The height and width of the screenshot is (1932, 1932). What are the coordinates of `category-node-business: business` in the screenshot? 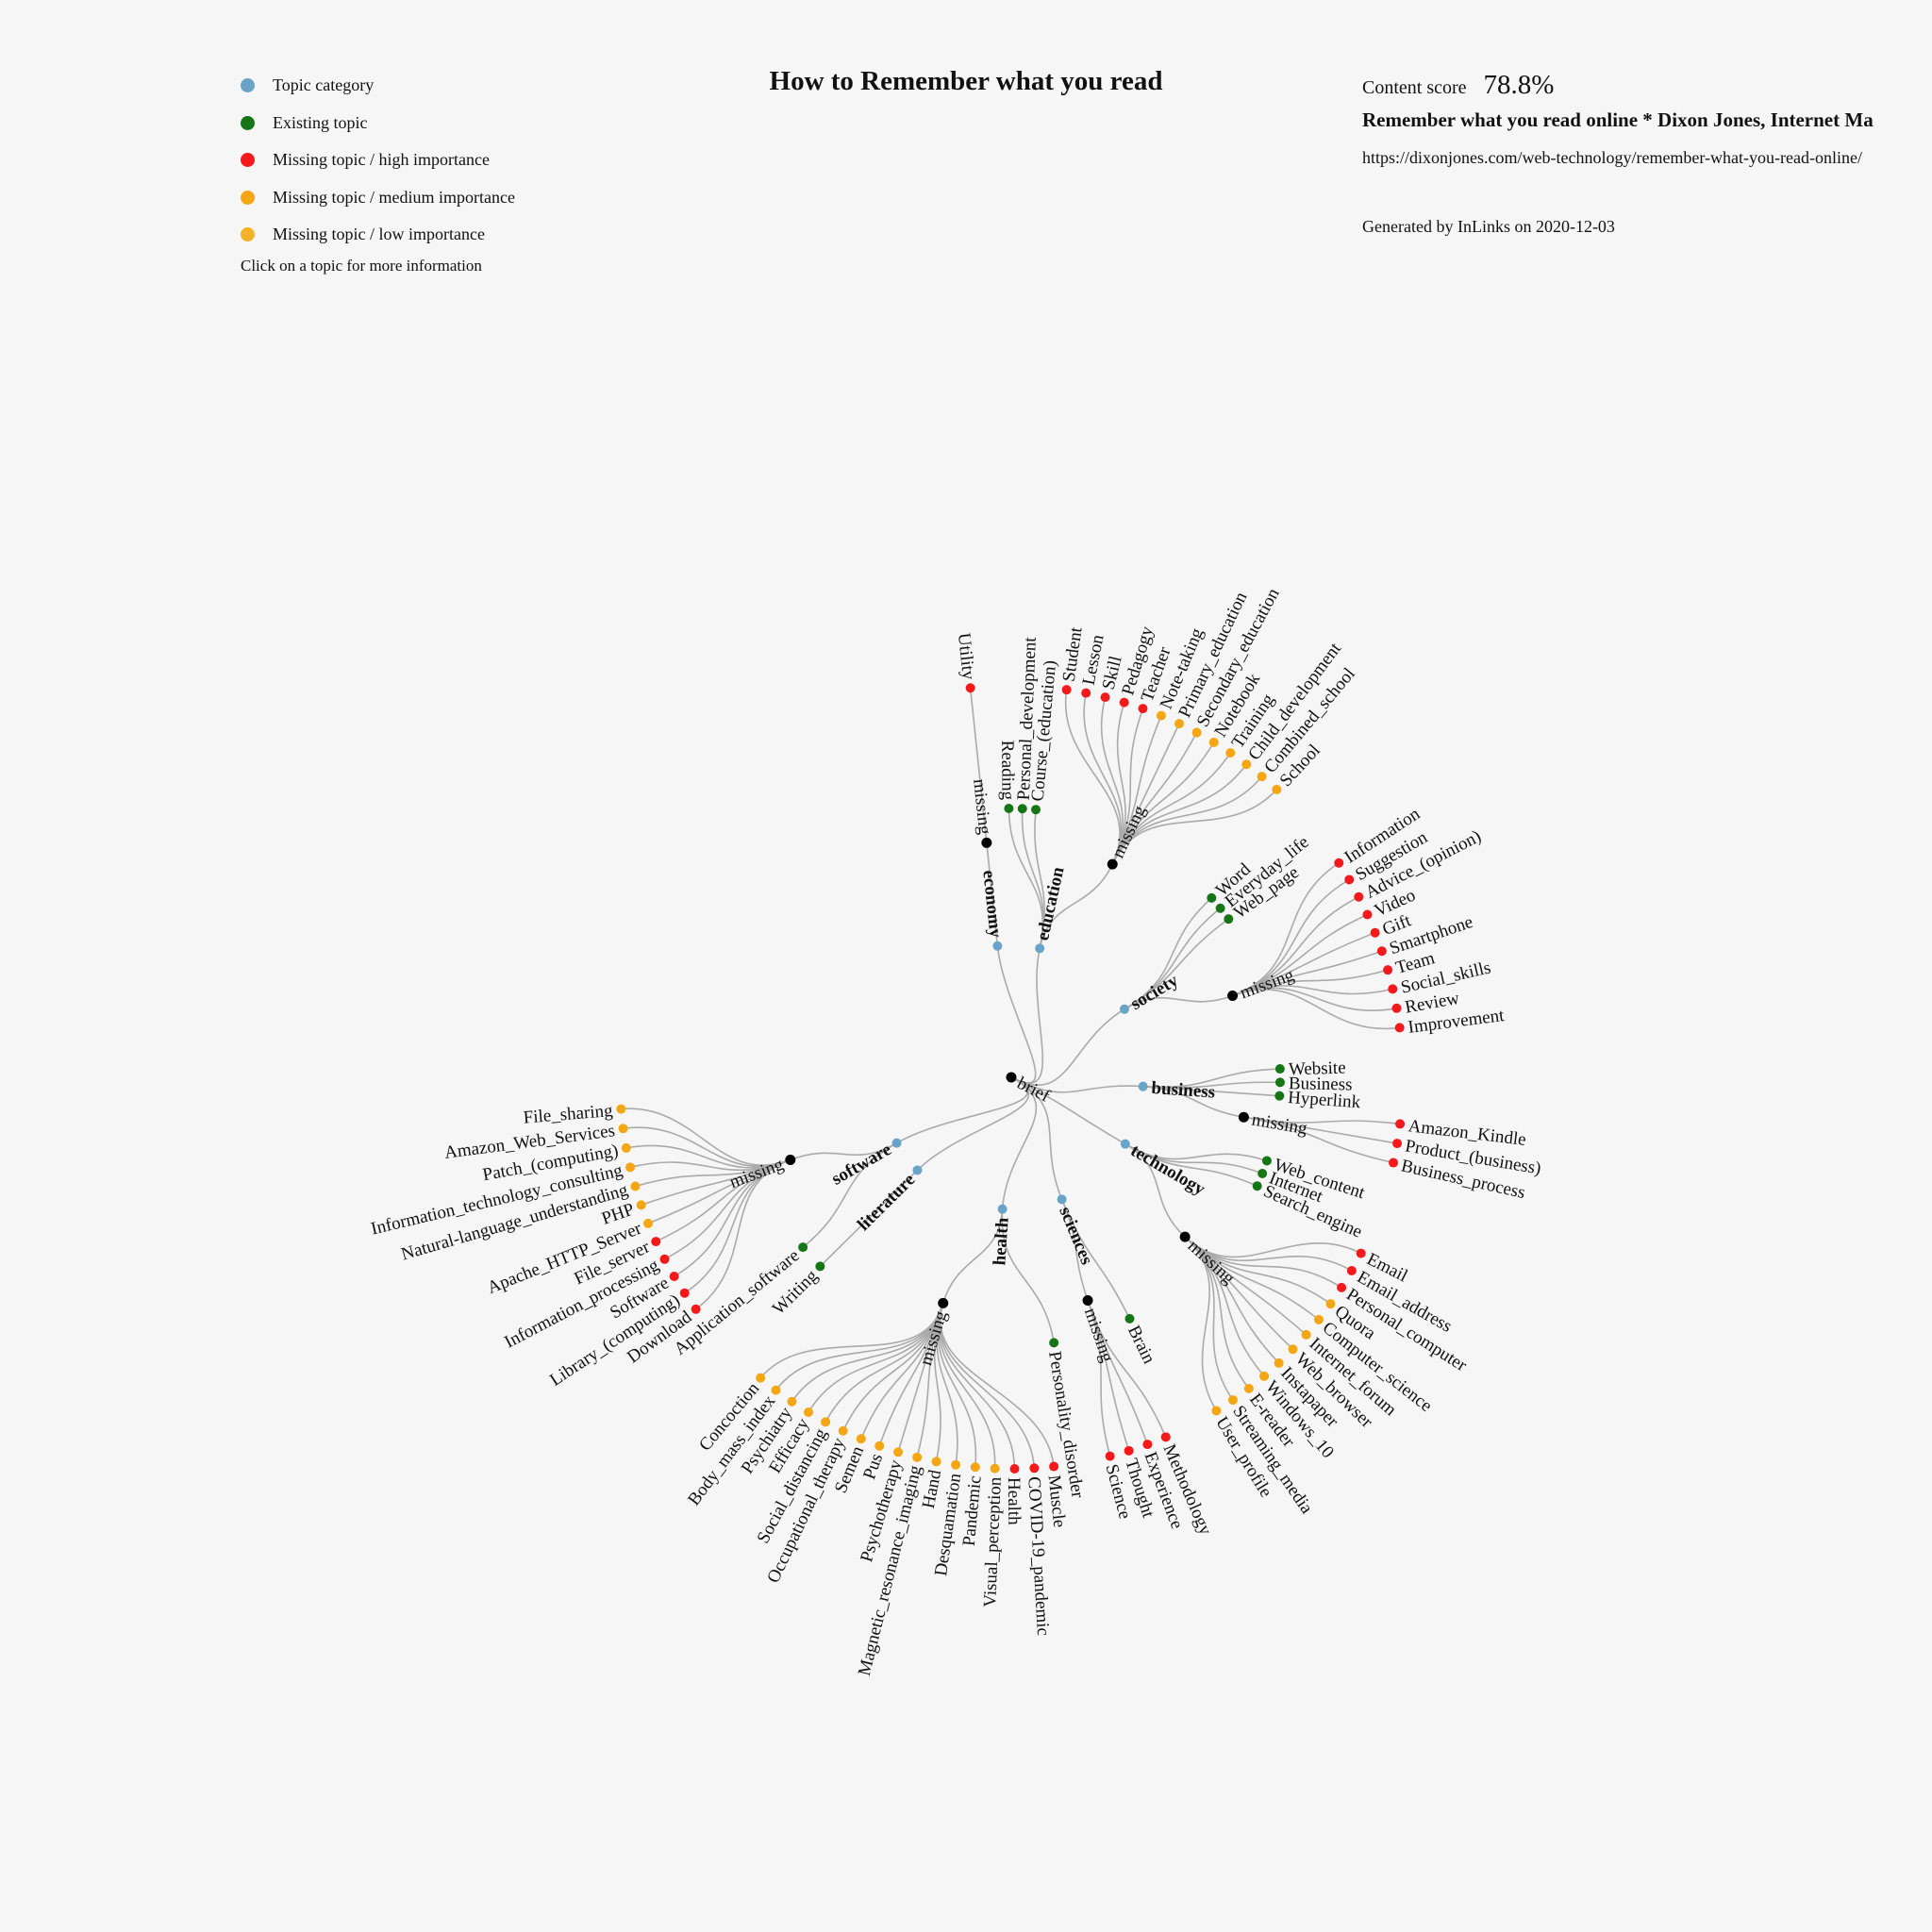 It's located at (1177, 1091).